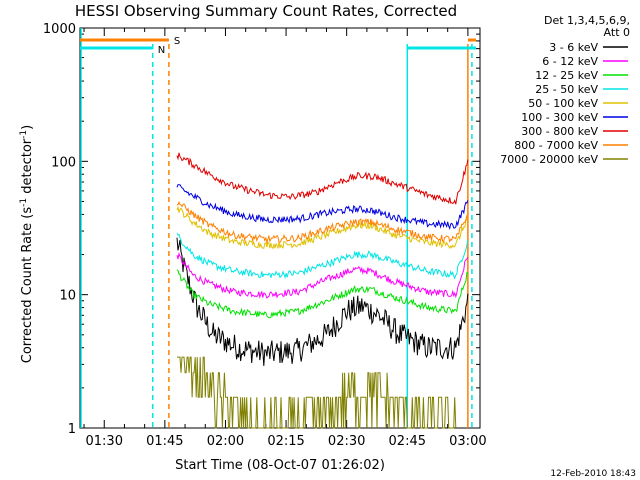  I want to click on legend-label: 300 - 800 keV, so click(559, 131).